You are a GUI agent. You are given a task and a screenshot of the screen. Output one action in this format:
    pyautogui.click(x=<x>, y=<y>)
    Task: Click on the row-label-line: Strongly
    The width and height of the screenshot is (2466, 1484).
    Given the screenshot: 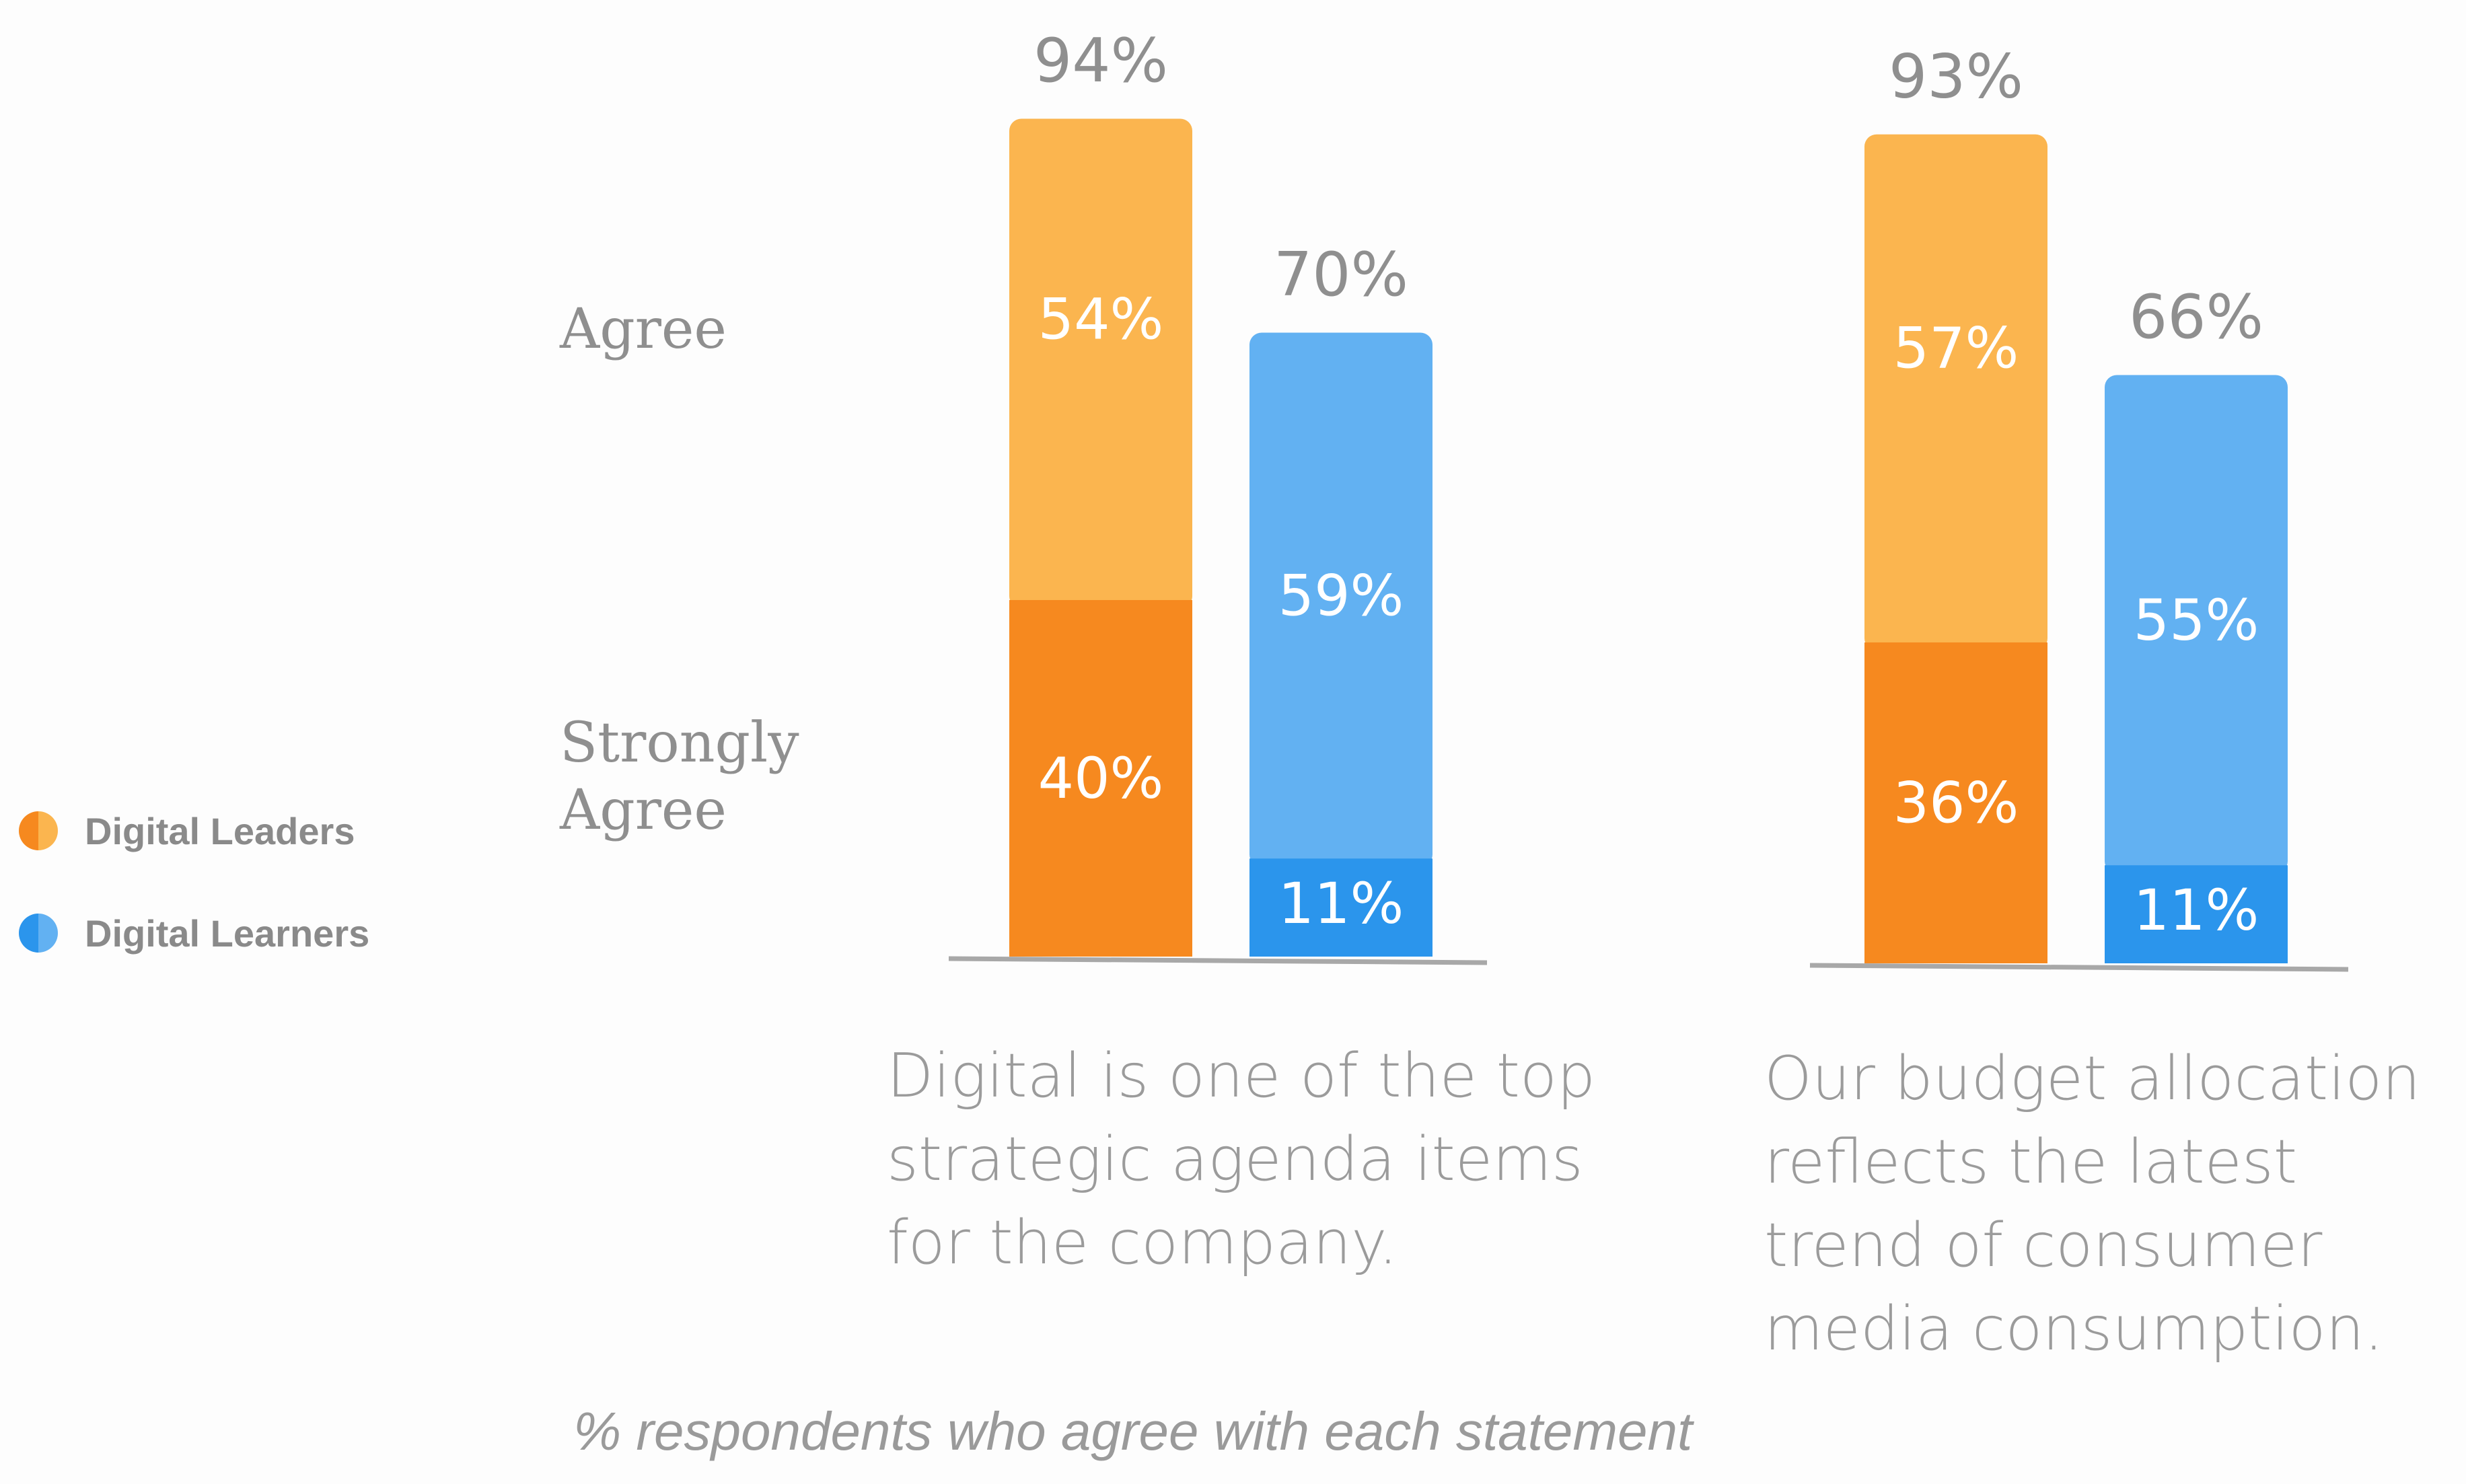 What is the action you would take?
    pyautogui.click(x=679, y=743)
    